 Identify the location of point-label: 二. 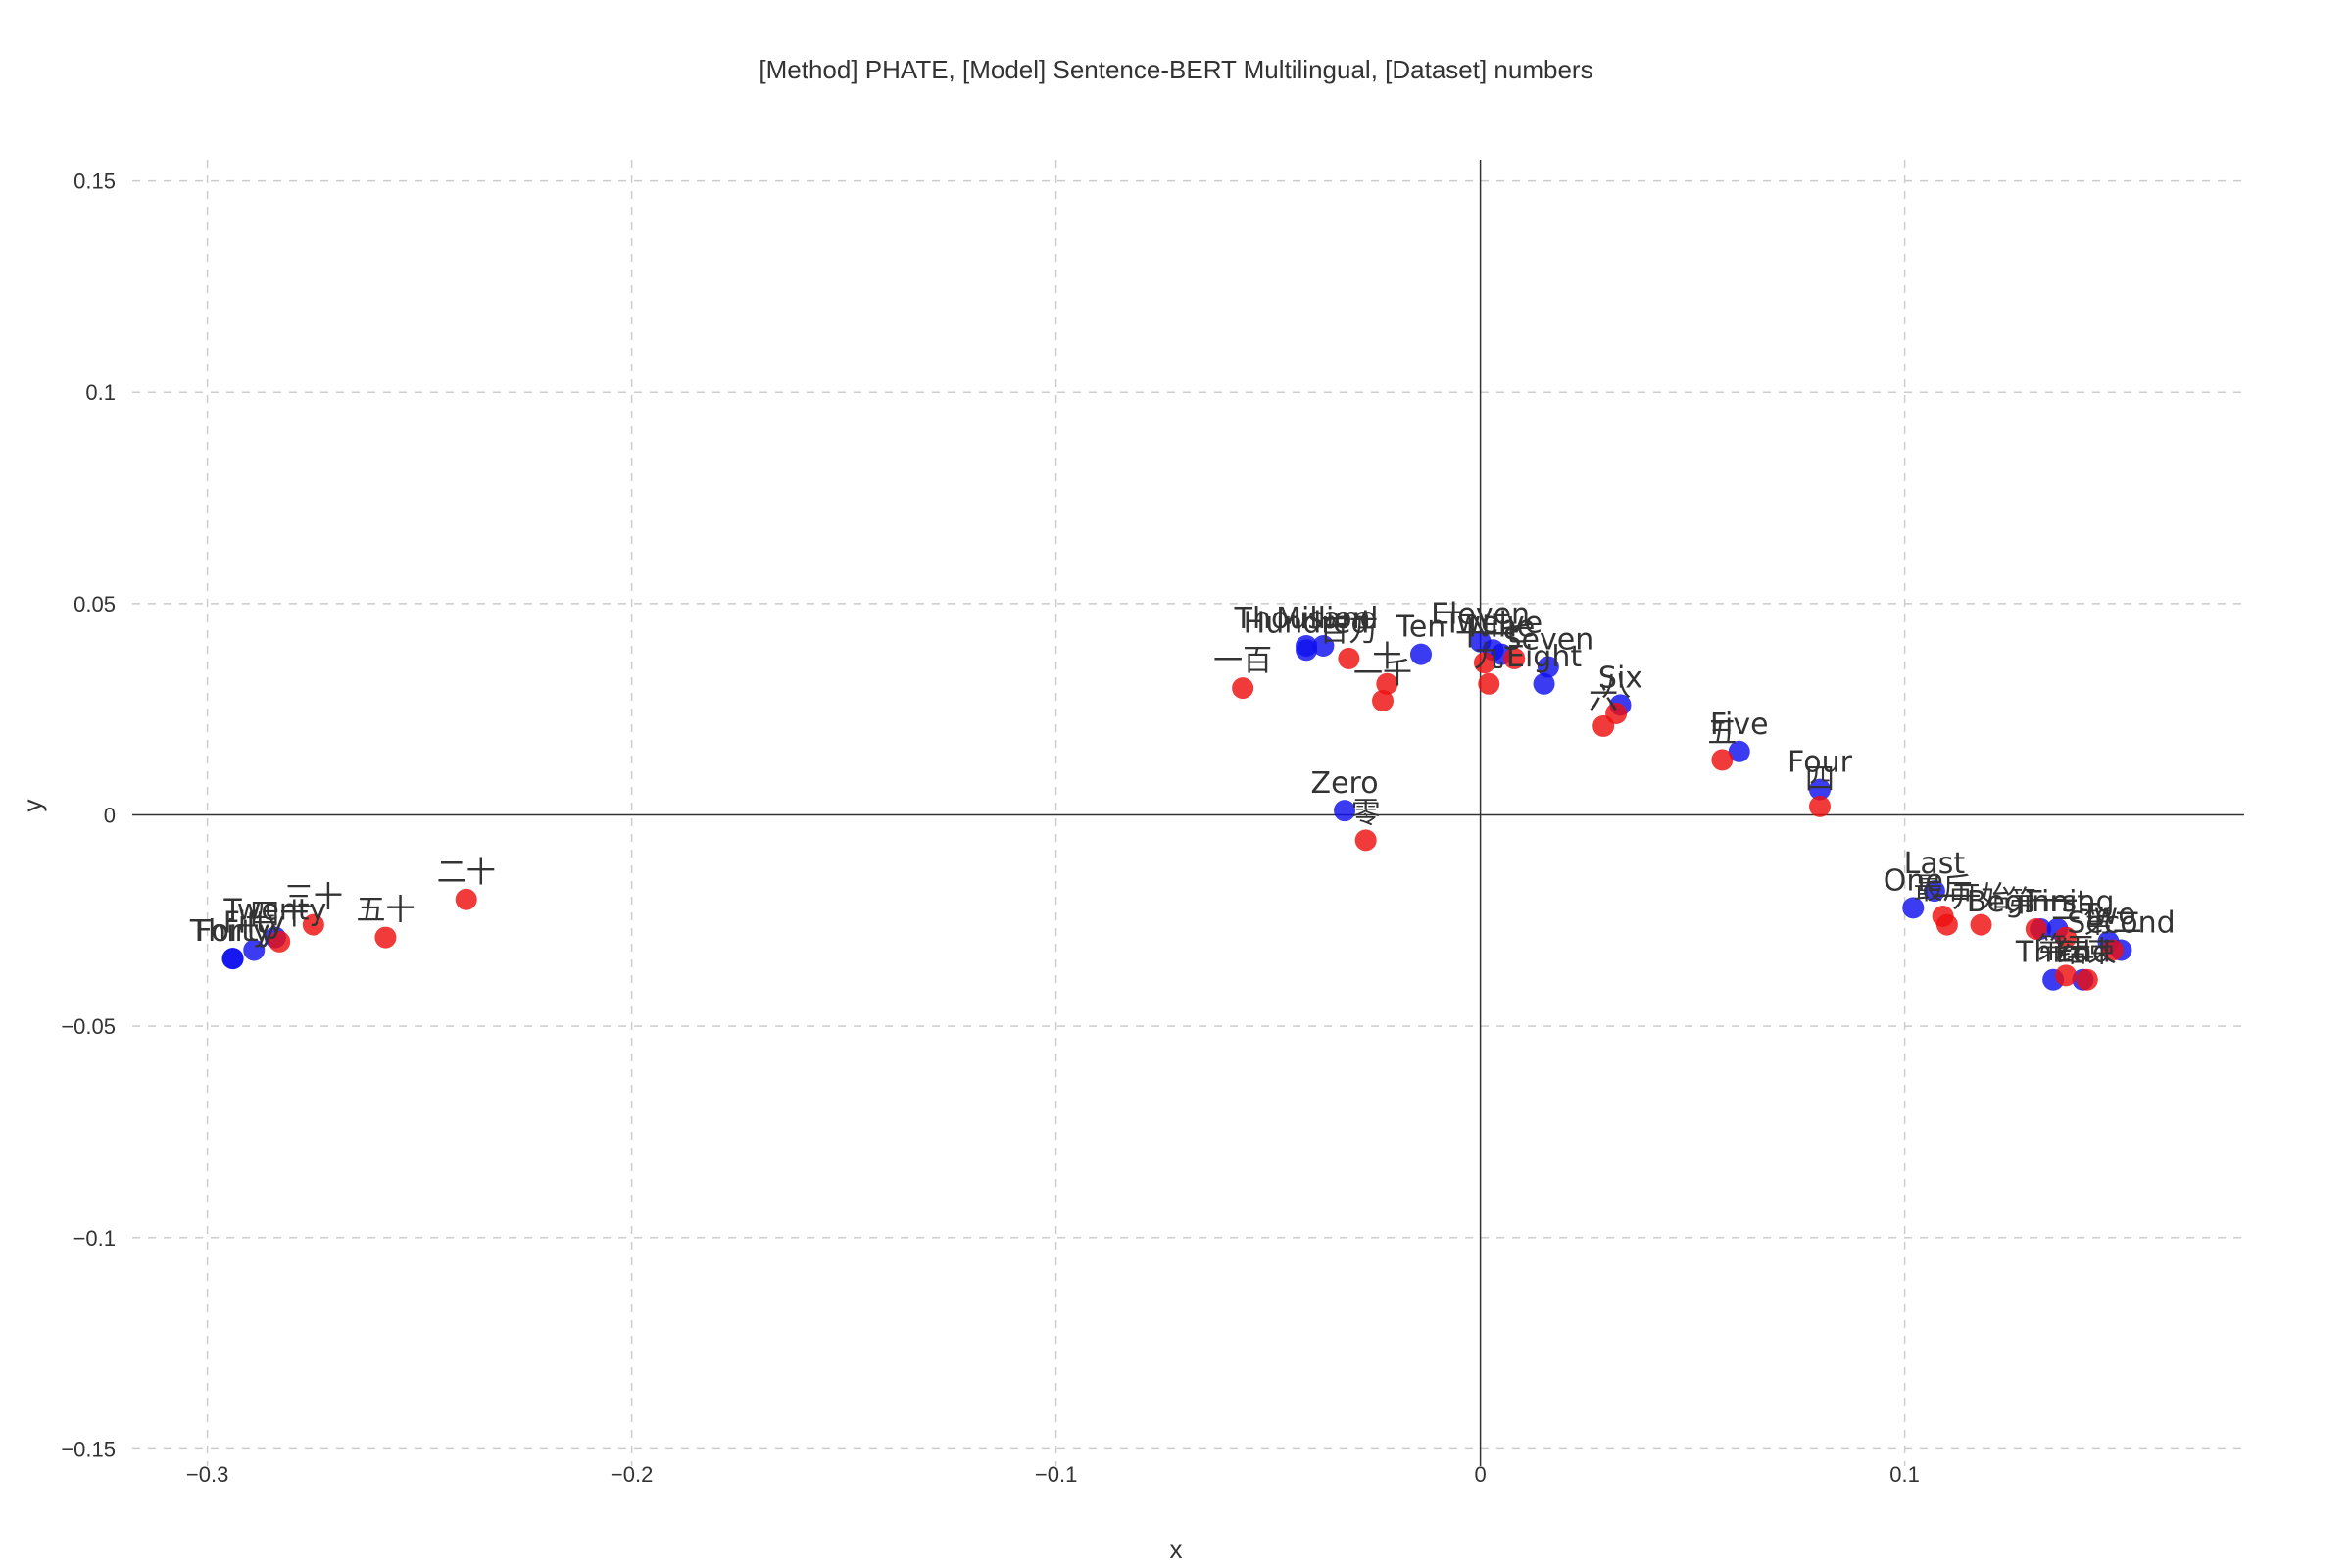
(2066, 911).